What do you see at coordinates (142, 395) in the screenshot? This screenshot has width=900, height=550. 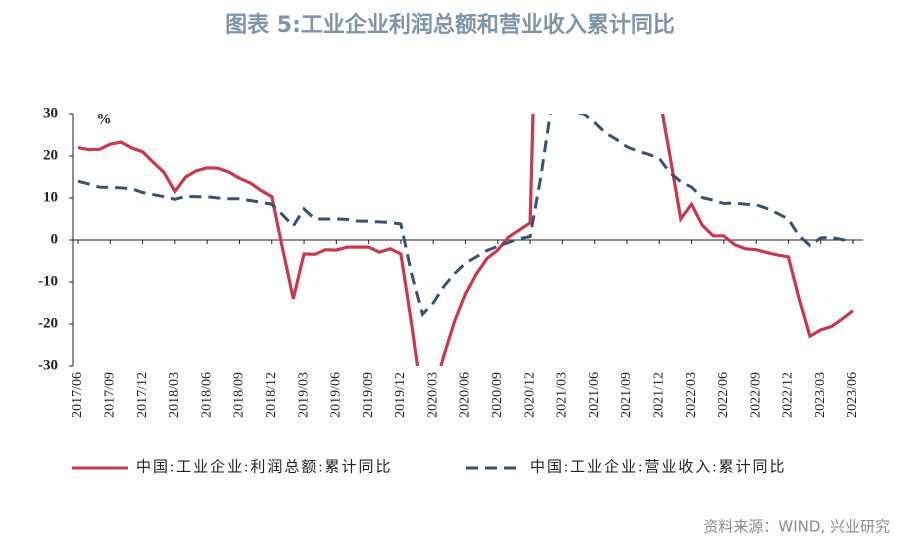 I see `x-tick-label: 2017/12` at bounding box center [142, 395].